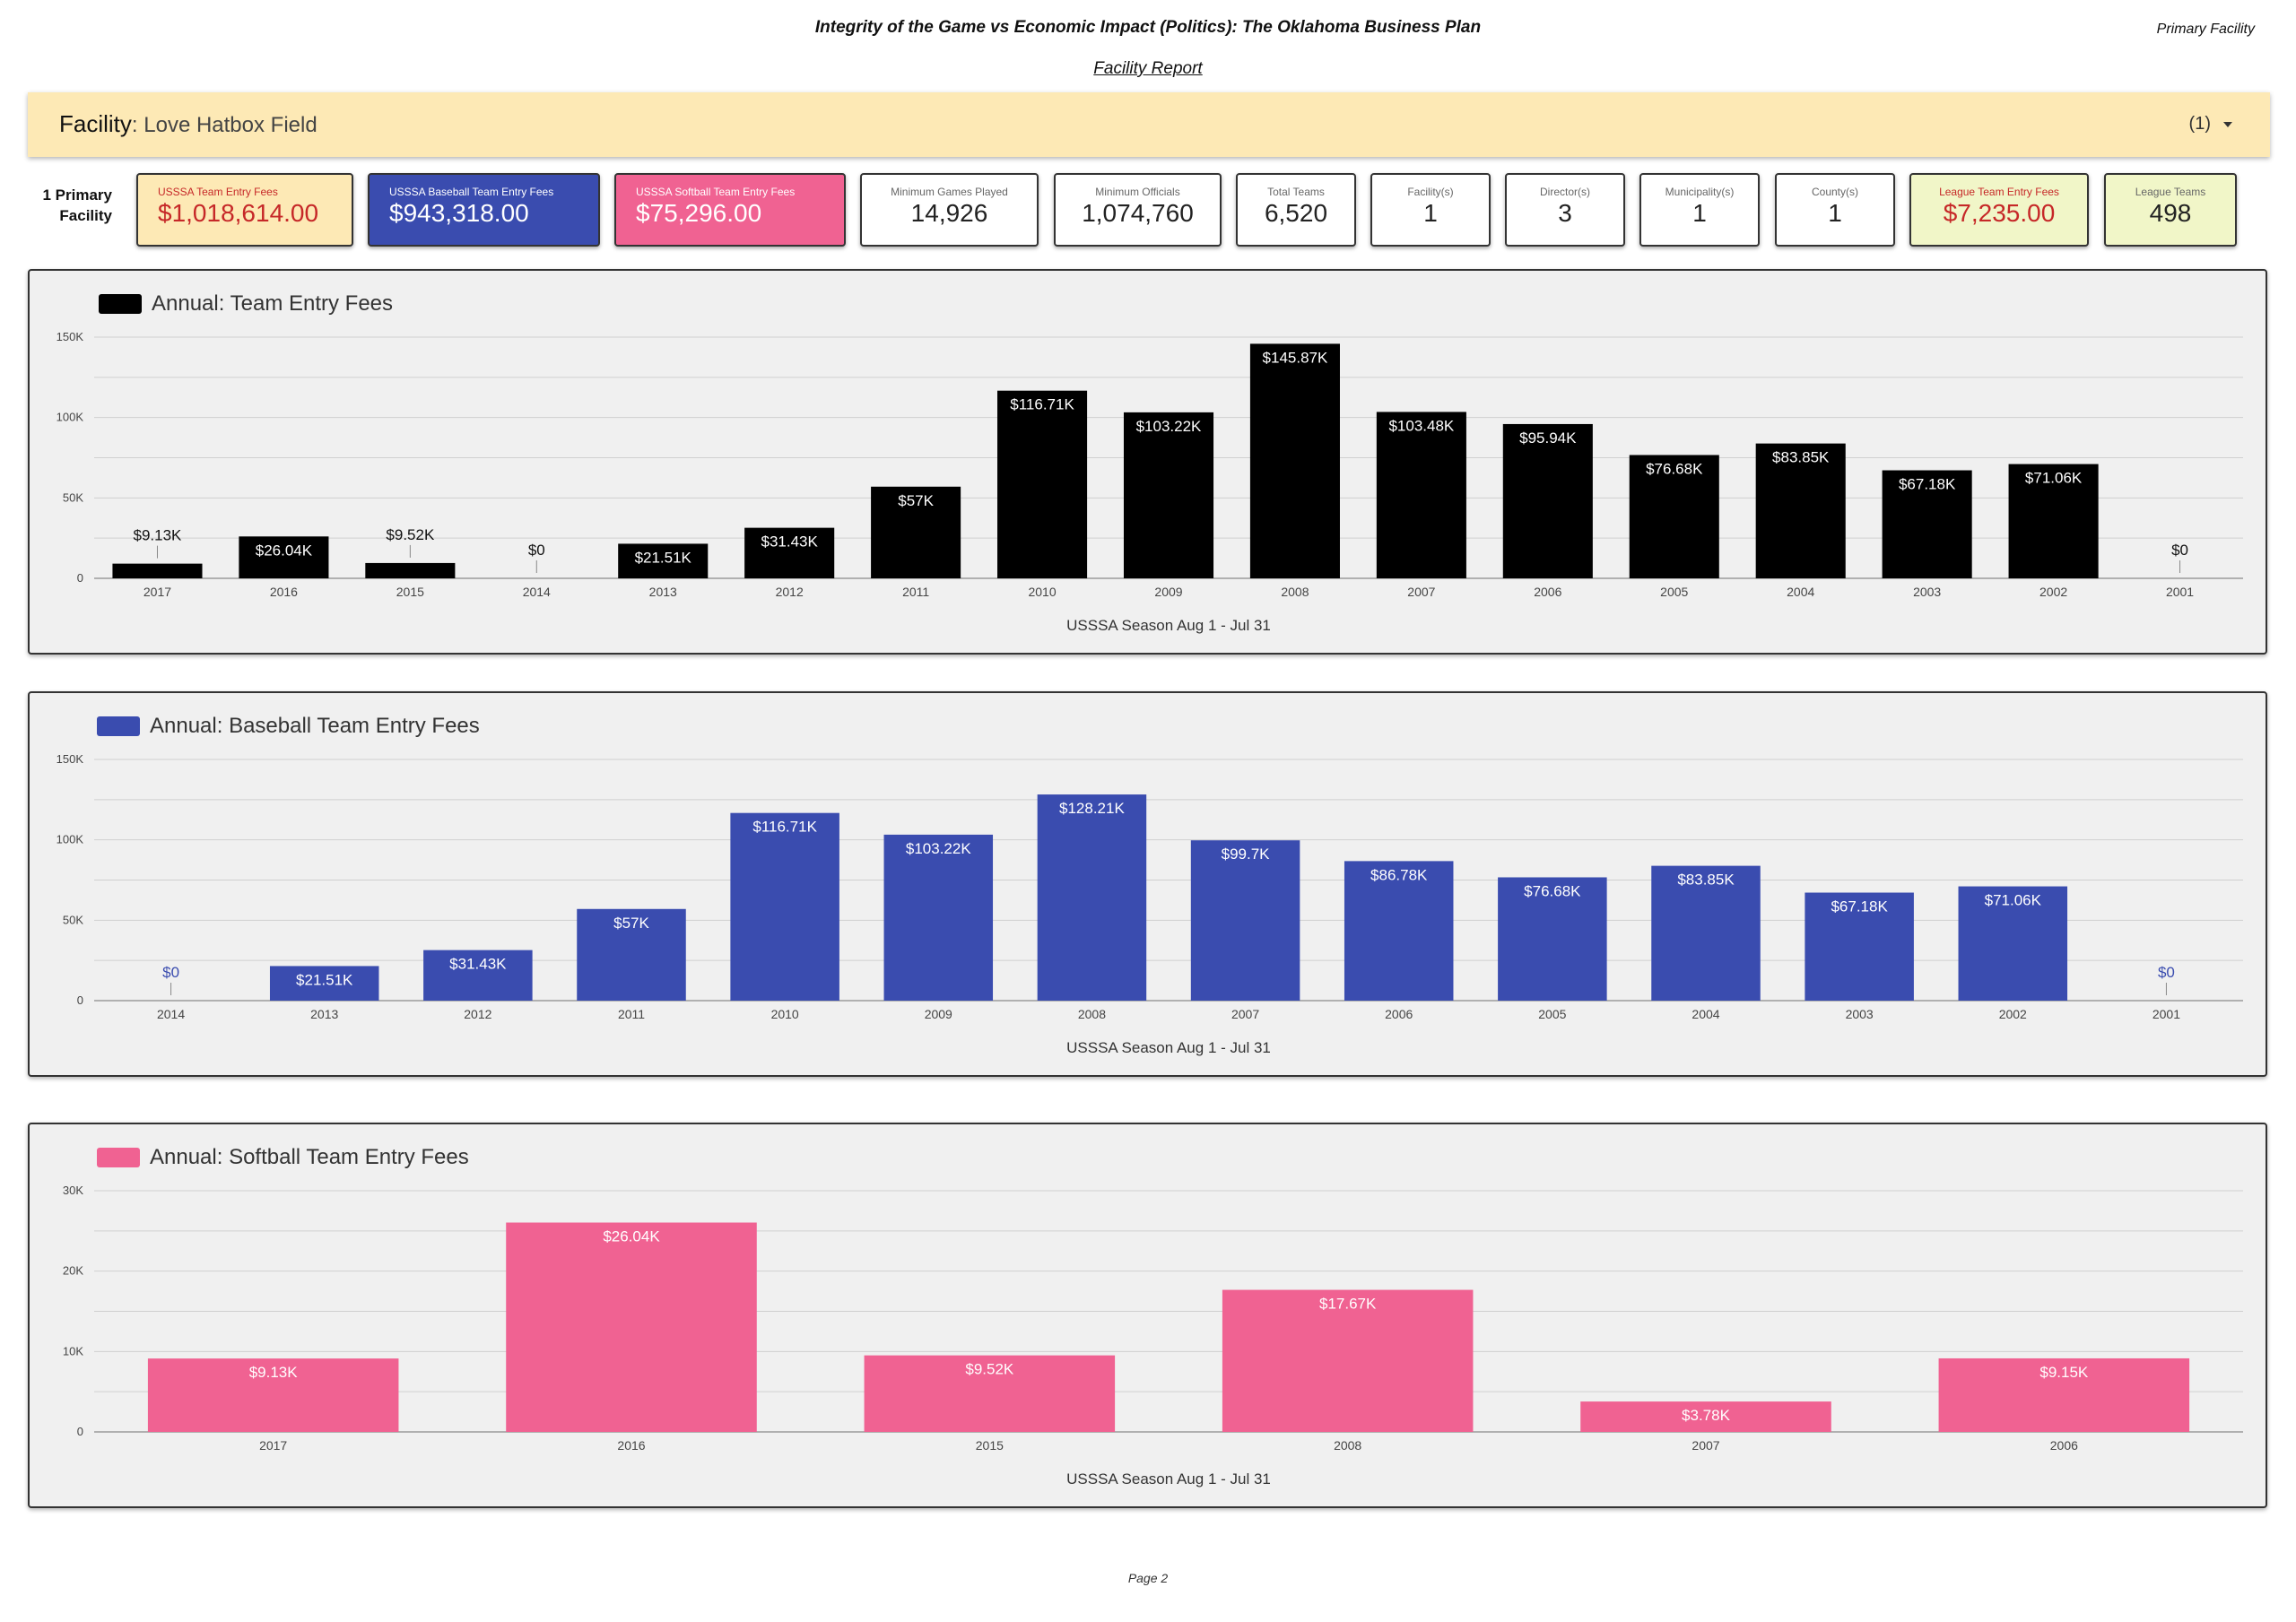  Describe the element at coordinates (1148, 1578) in the screenshot. I see `page-number: Page 2` at that location.